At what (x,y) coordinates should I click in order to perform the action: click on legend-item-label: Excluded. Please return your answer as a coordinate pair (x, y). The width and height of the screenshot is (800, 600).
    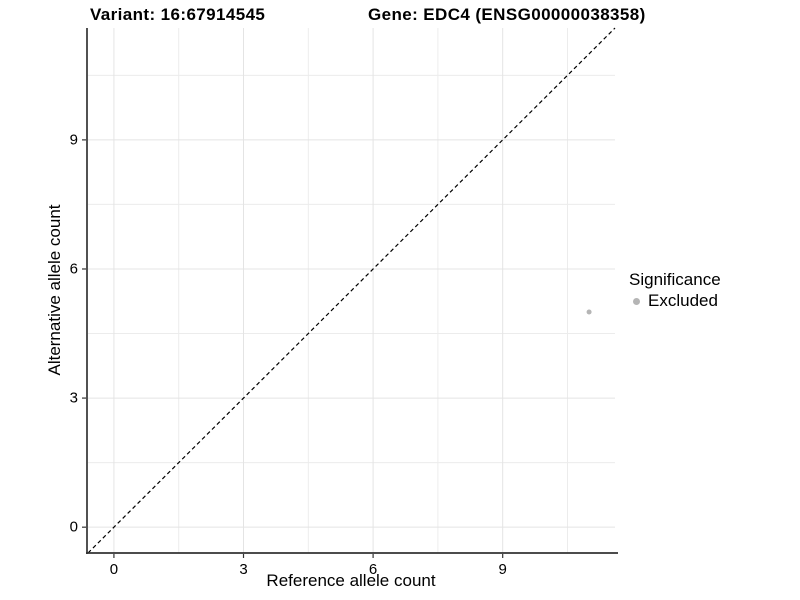
    Looking at the image, I should click on (683, 300).